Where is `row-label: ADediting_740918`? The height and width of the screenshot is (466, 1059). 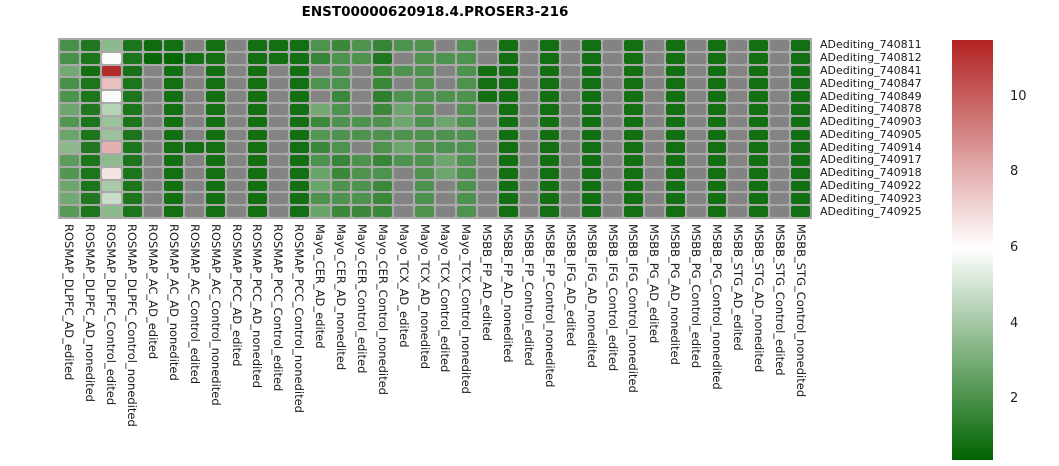
row-label: ADediting_740918 is located at coordinates (871, 173).